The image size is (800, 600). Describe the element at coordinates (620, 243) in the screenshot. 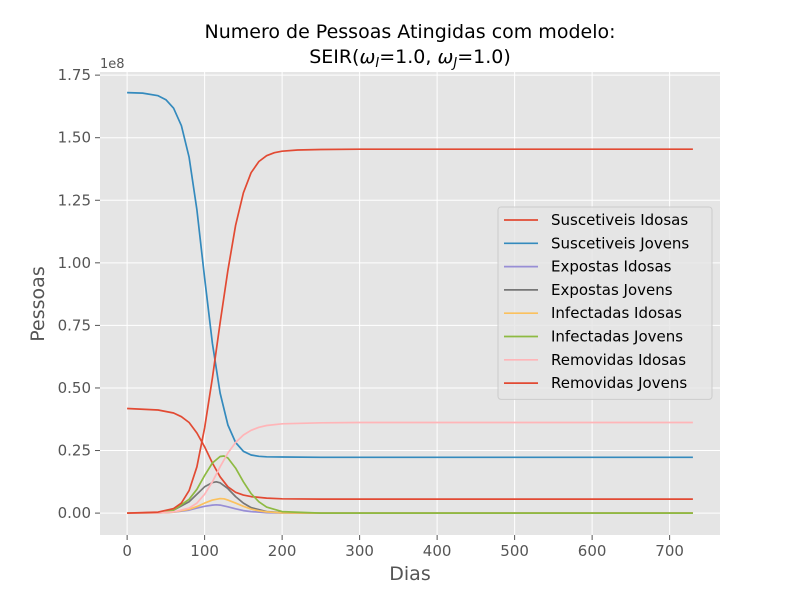

I see `legend-label-1: Suscetiveis Jovens` at that location.